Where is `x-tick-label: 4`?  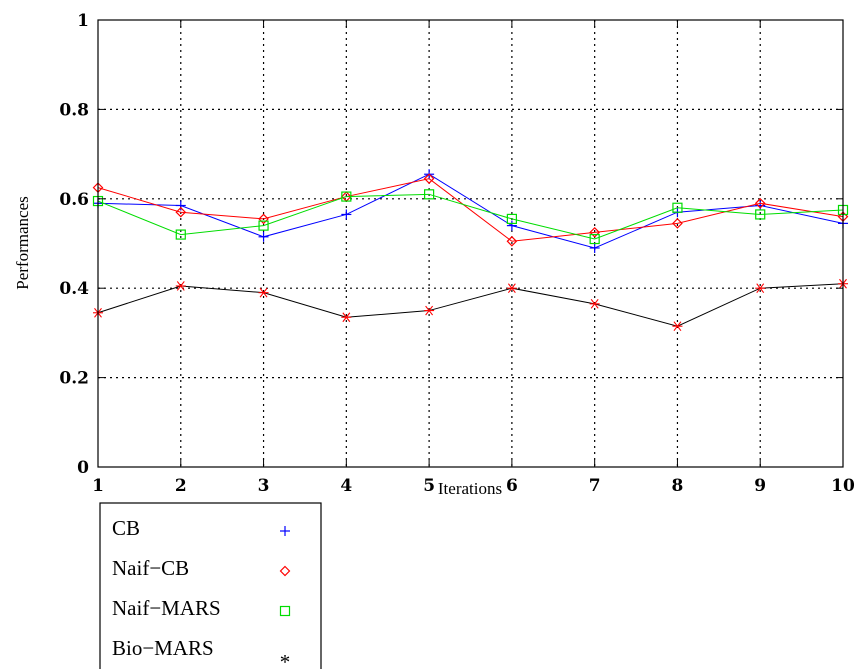
x-tick-label: 4 is located at coordinates (346, 486).